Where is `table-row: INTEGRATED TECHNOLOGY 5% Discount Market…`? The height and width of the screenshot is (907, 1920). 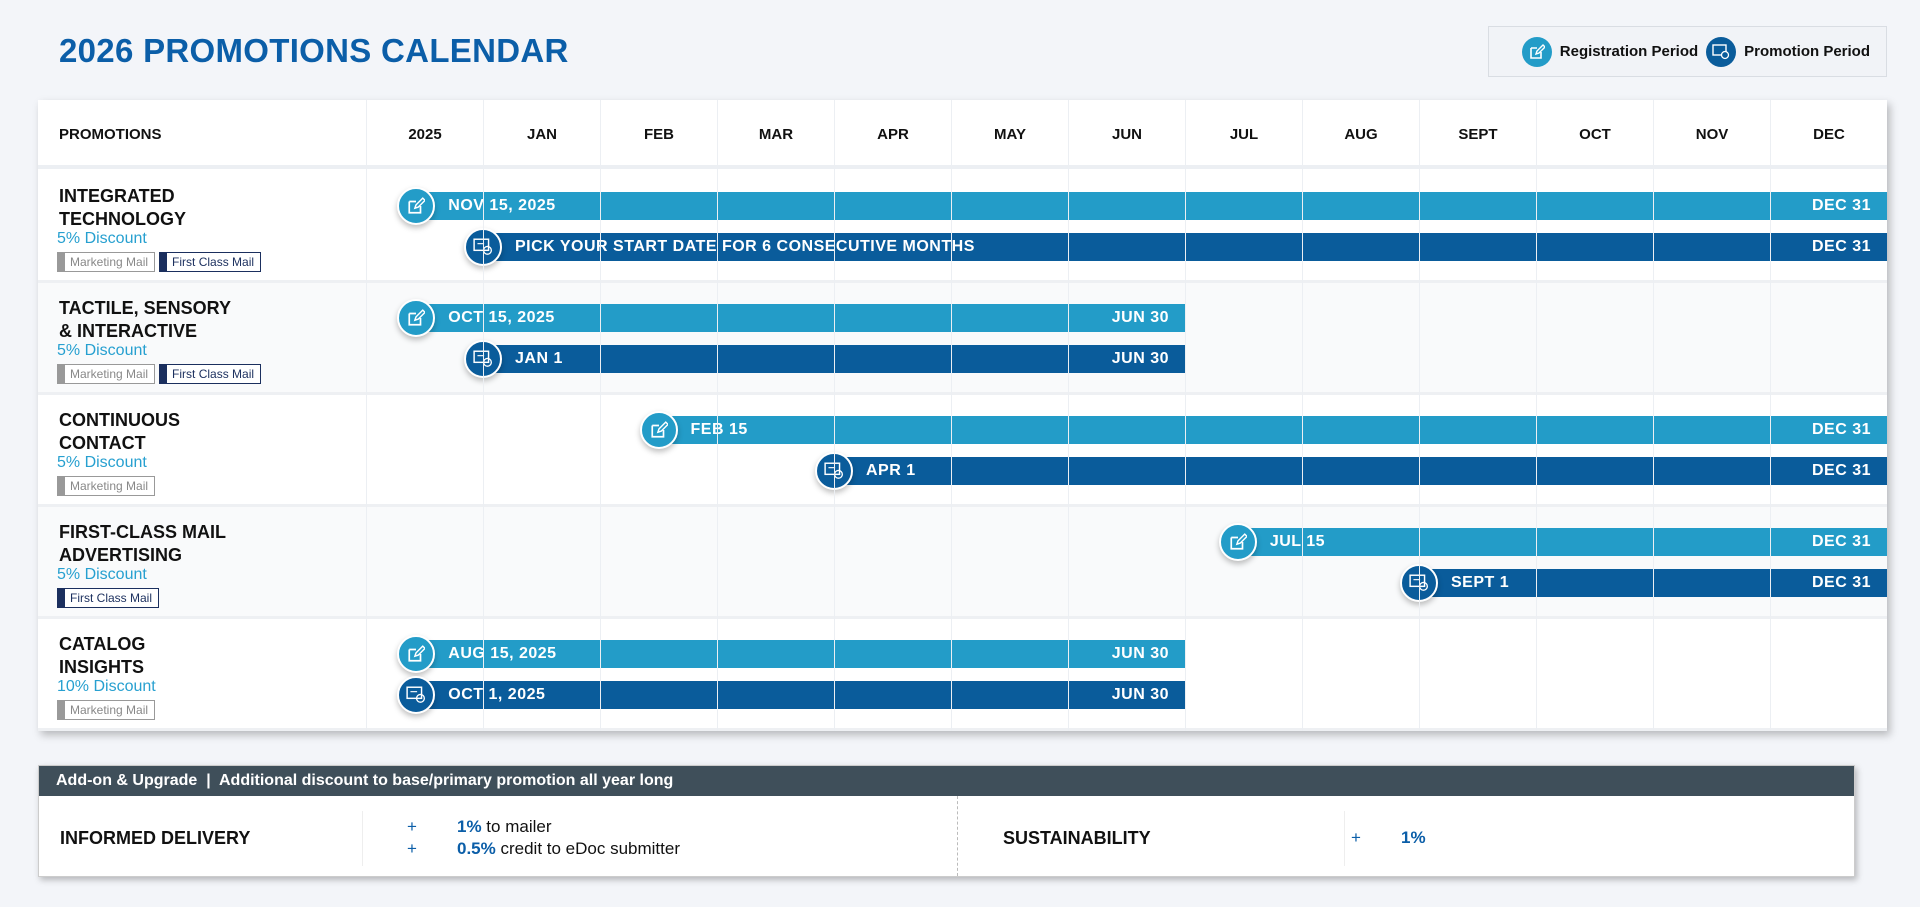
table-row: INTEGRATED TECHNOLOGY 5% Discount Market… is located at coordinates (962, 227).